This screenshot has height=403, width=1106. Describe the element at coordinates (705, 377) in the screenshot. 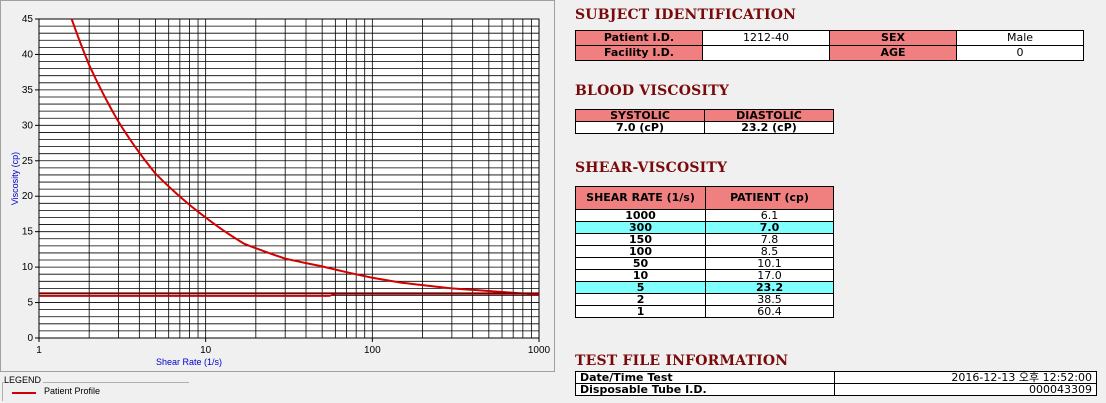

I see `datetime-label: Date/Time Test` at that location.